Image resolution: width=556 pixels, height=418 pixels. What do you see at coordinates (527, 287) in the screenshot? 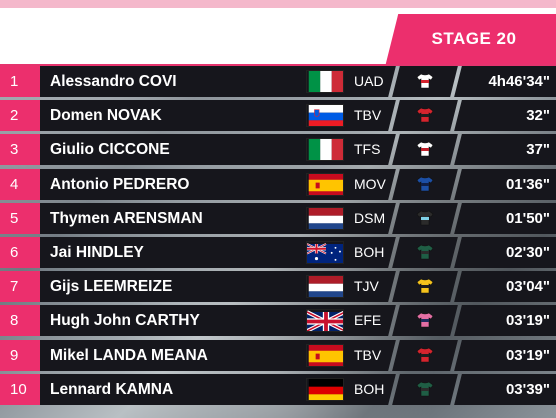
I see `rider-time: 03'04"` at bounding box center [527, 287].